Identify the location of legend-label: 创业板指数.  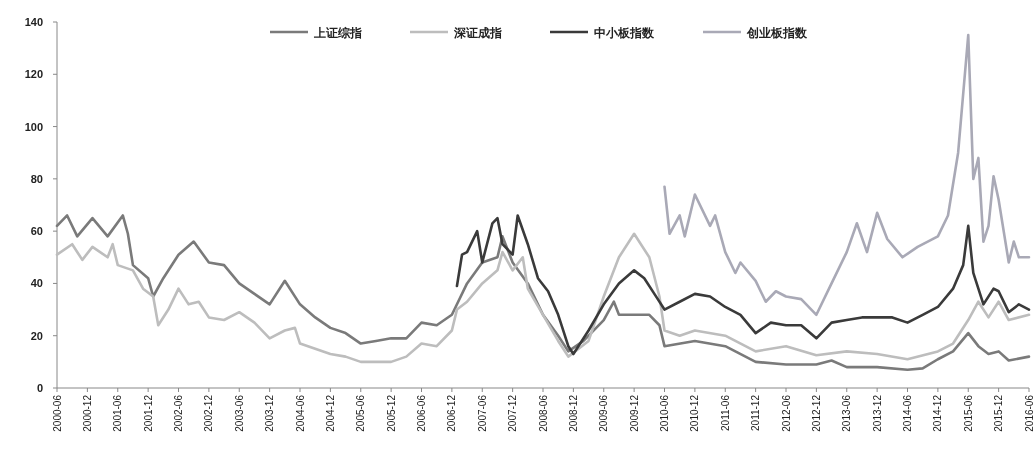
(777, 32).